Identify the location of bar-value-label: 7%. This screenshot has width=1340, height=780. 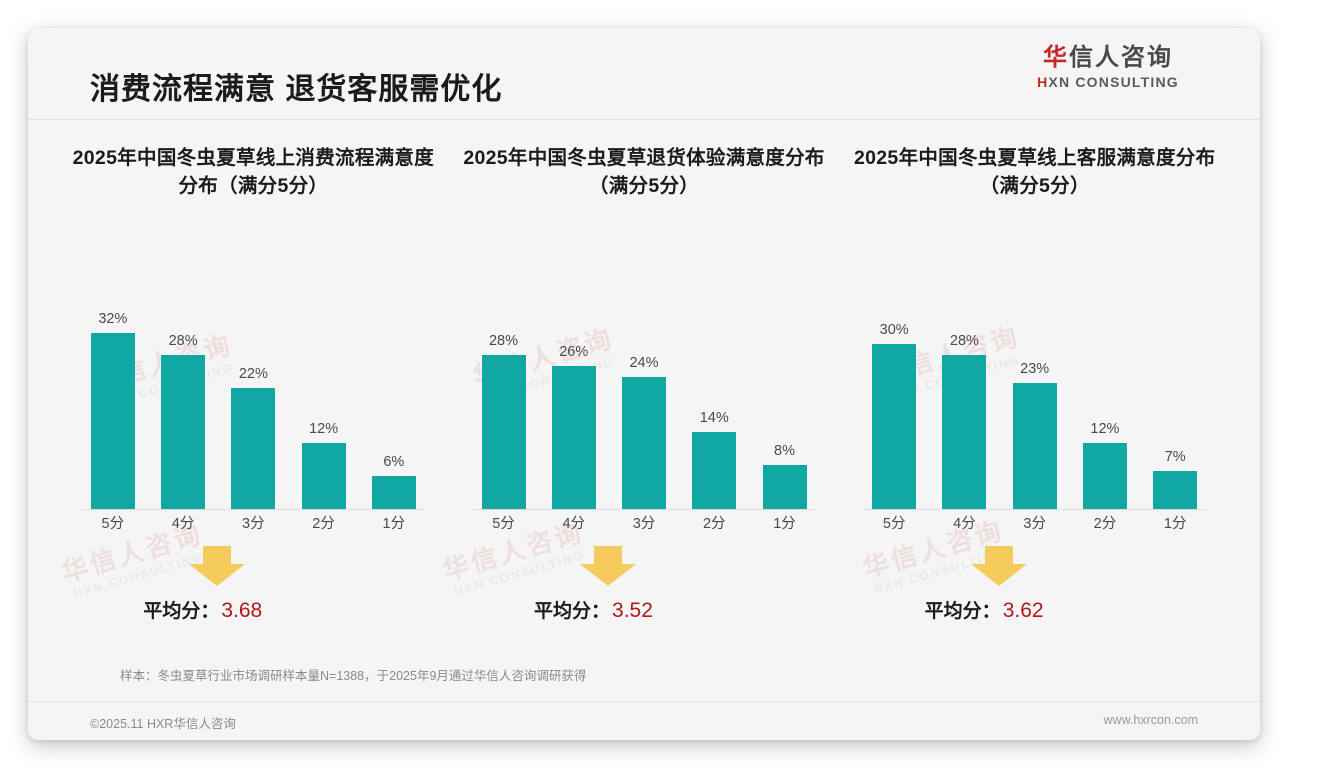
(1175, 457).